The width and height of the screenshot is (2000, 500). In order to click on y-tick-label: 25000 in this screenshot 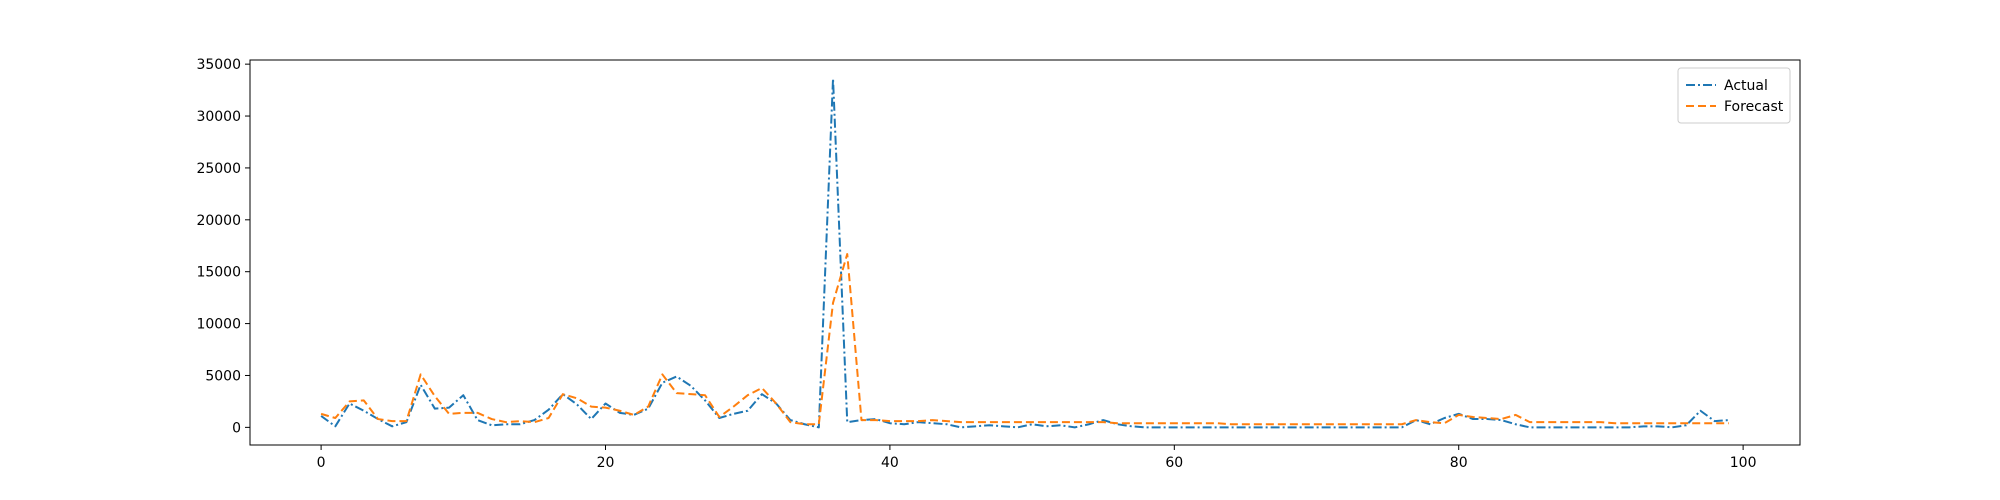, I will do `click(218, 169)`.